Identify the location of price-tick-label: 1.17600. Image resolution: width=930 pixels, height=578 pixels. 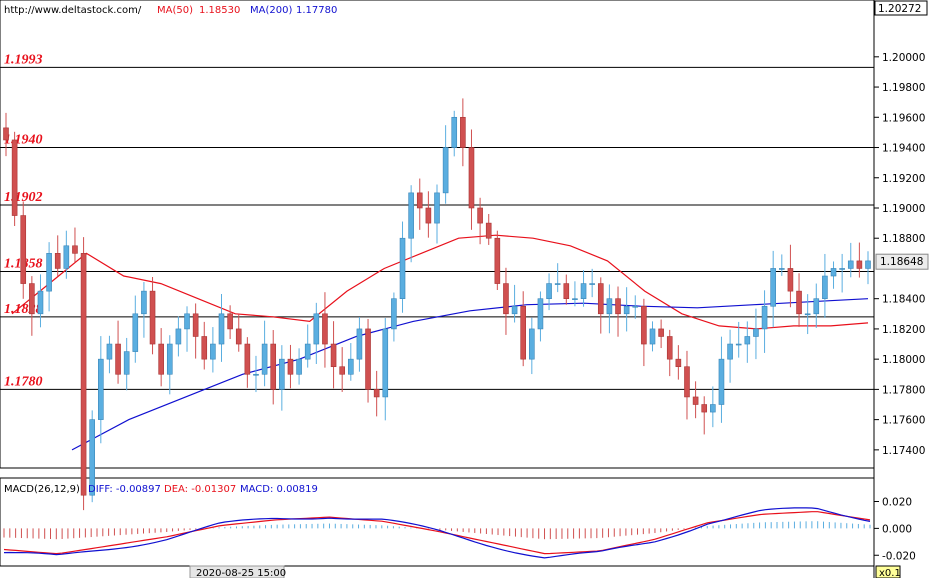
(903, 421).